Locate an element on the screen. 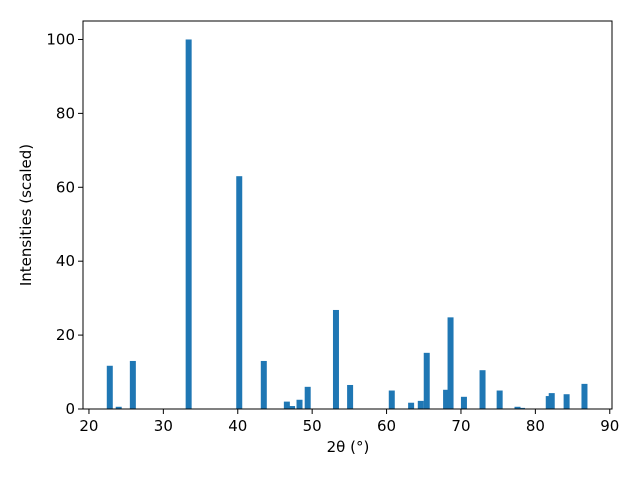 The width and height of the screenshot is (640, 480). x-tick-label: 30 is located at coordinates (163, 426).